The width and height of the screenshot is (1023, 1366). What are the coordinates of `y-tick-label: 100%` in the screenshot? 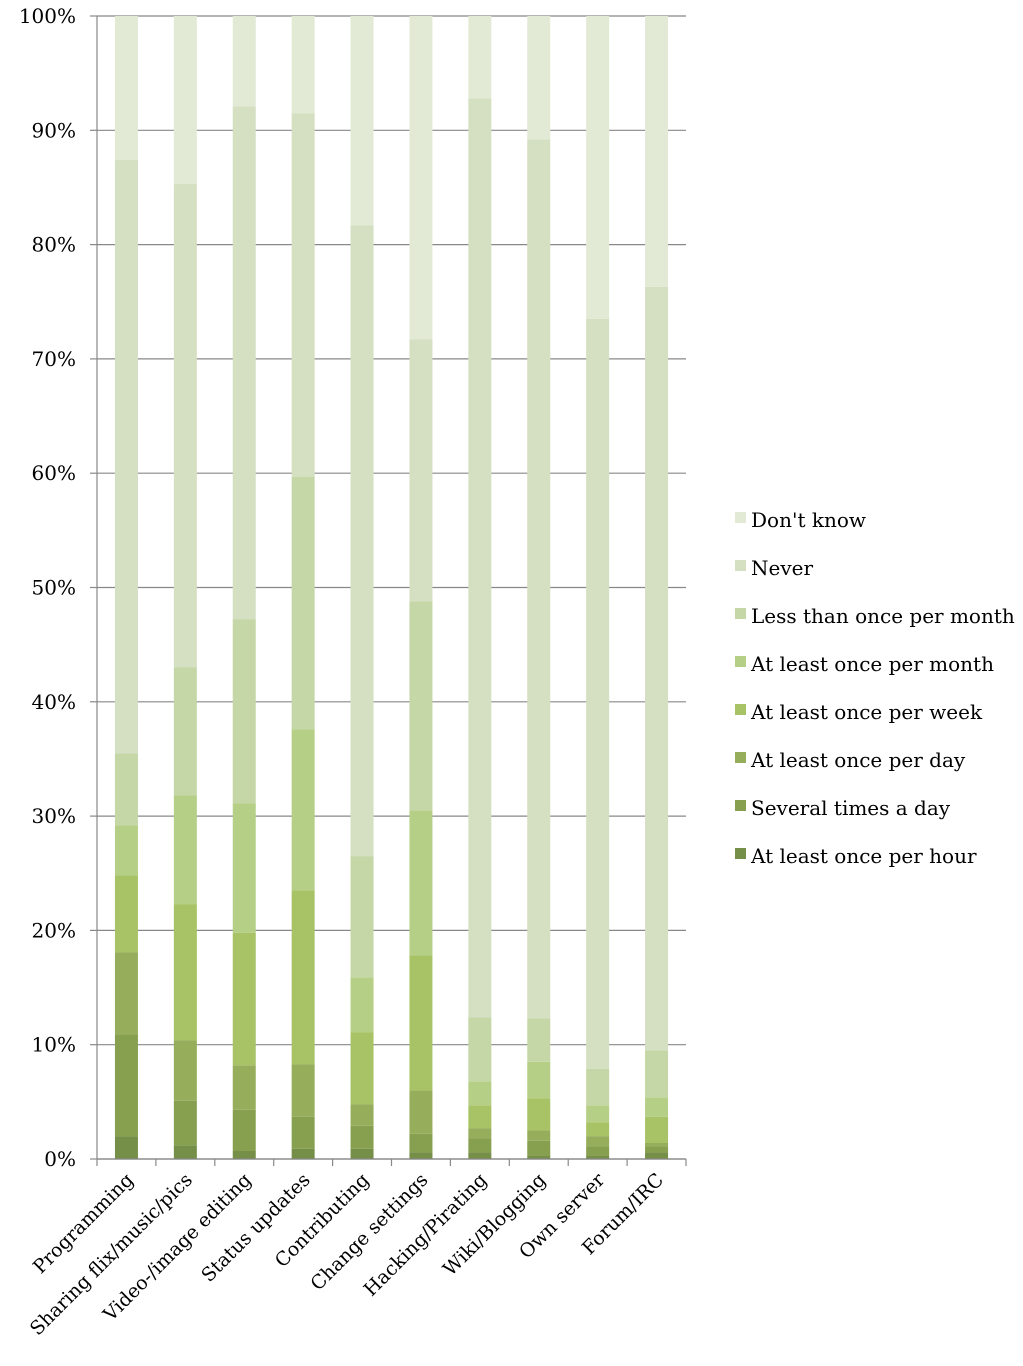 It's located at (47, 16).